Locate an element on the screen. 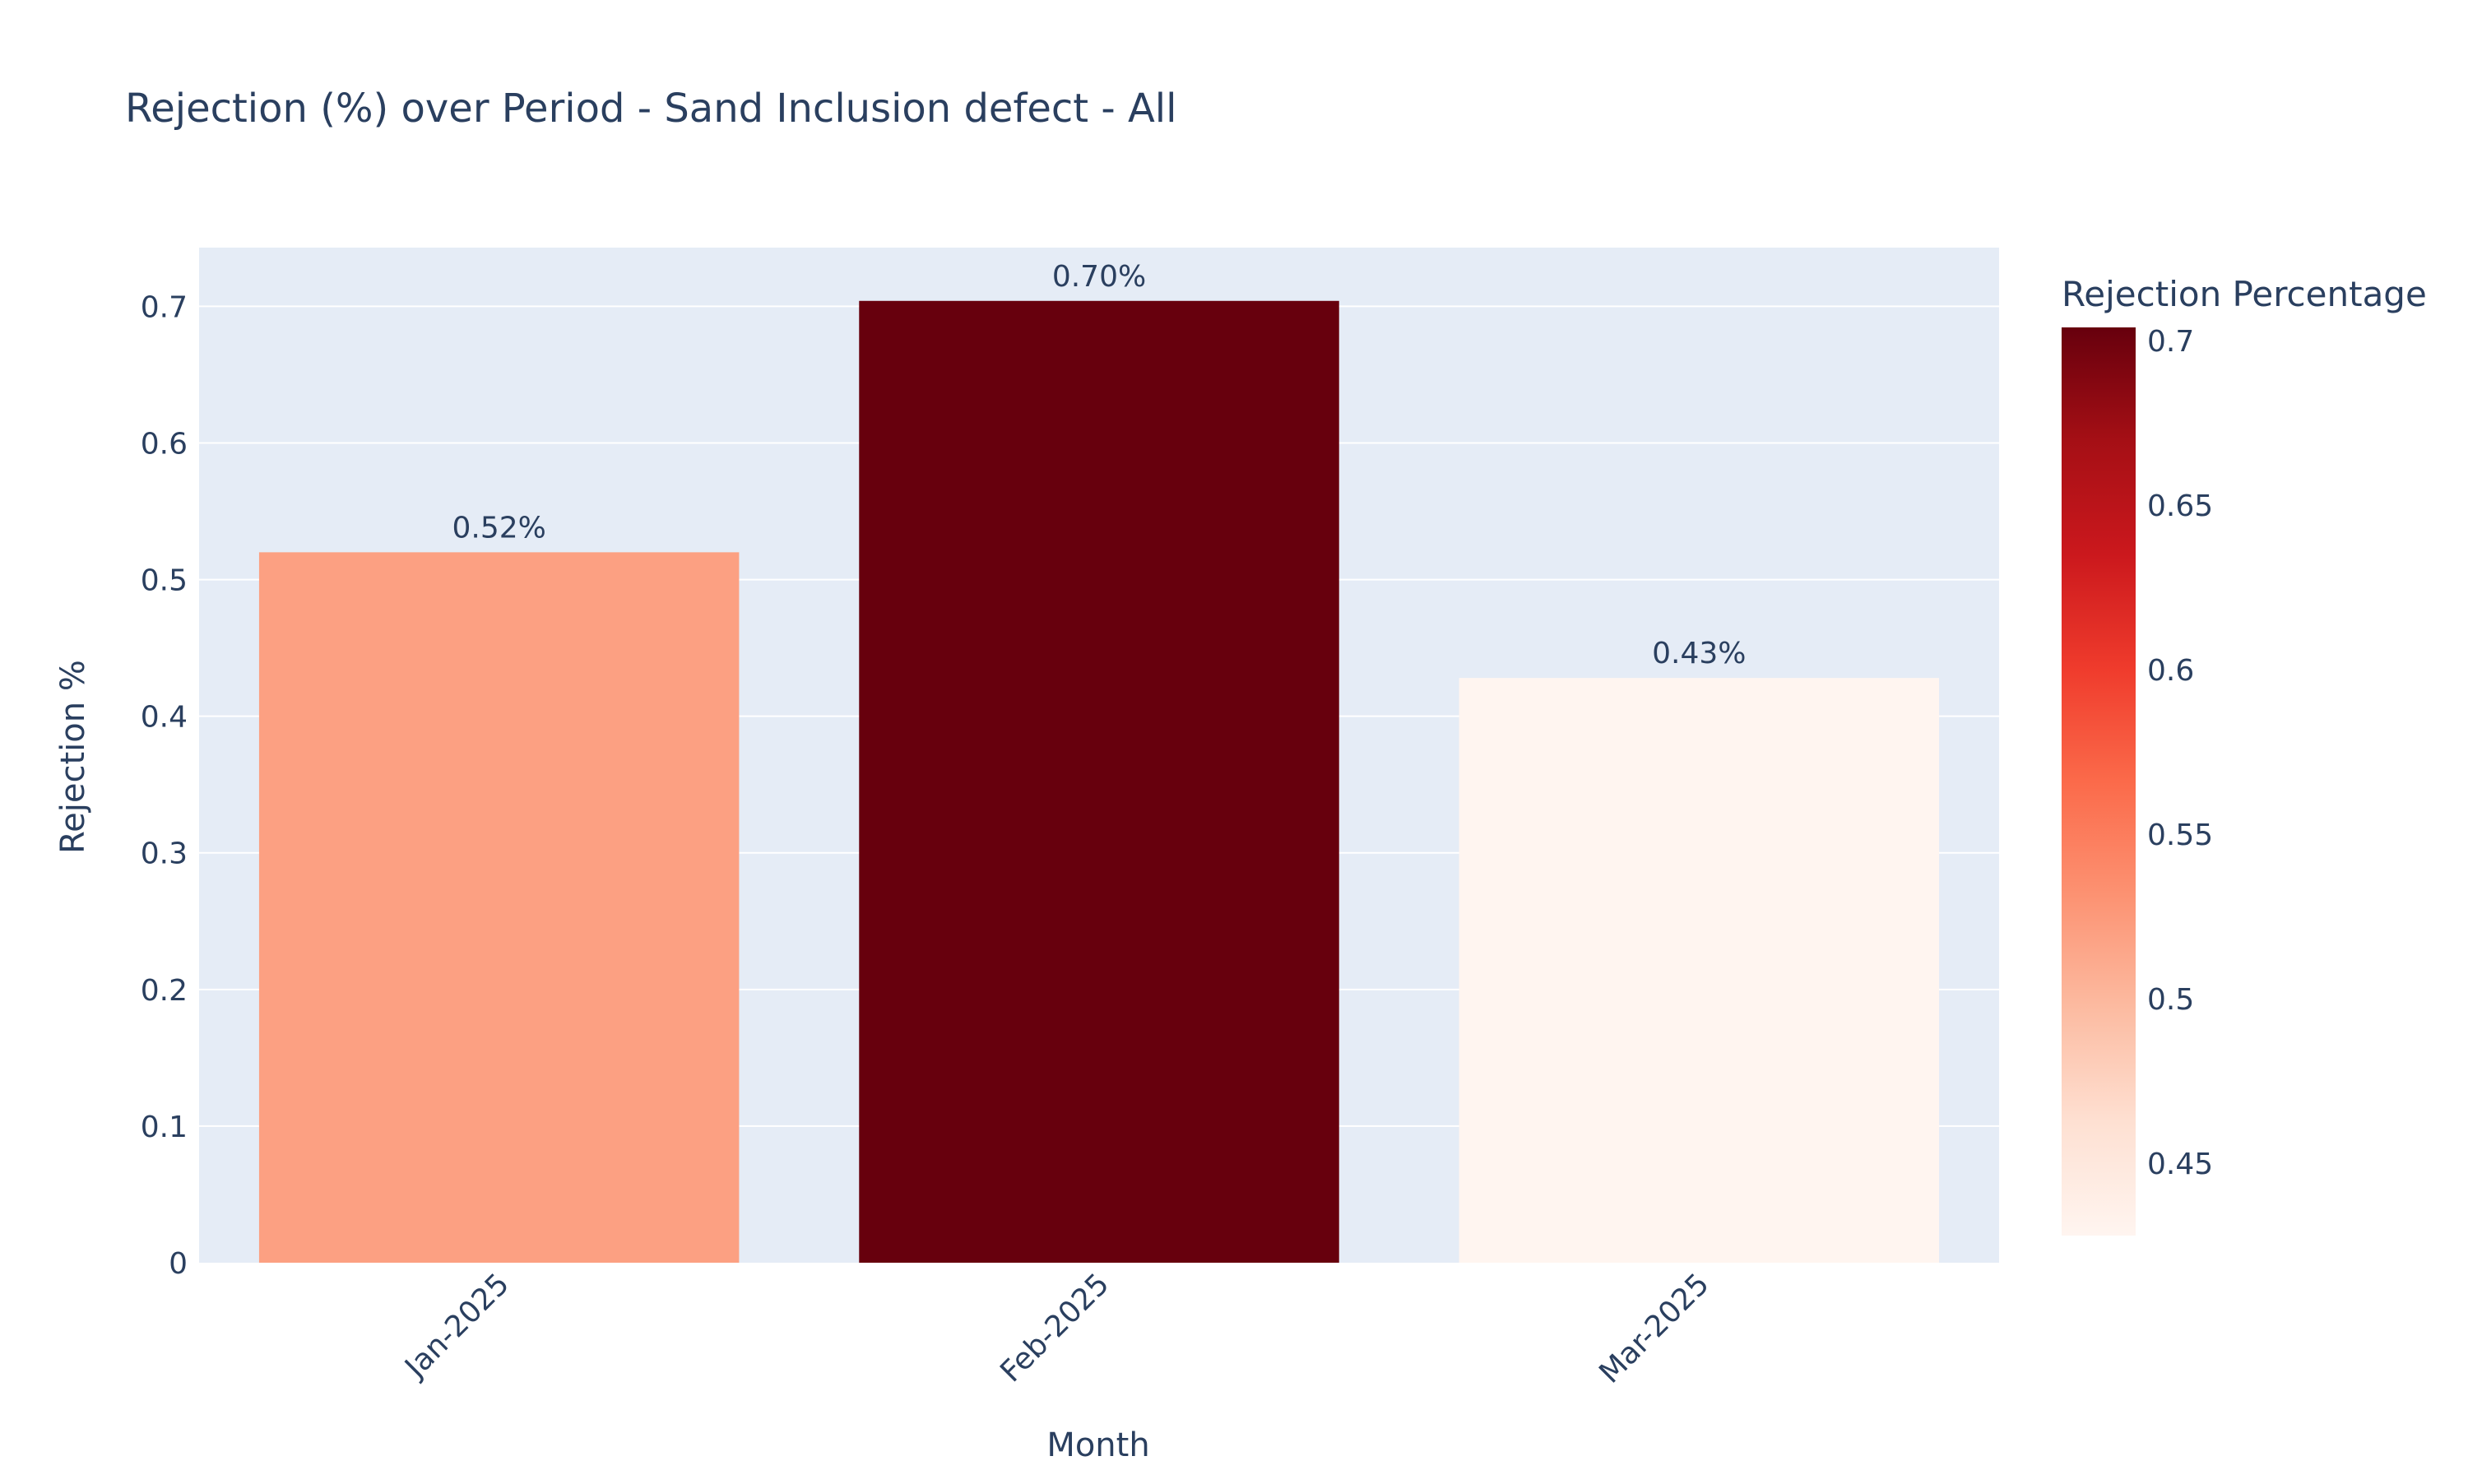 The height and width of the screenshot is (1484, 2468). colorbar-tick-label: 0.55 is located at coordinates (2180, 835).